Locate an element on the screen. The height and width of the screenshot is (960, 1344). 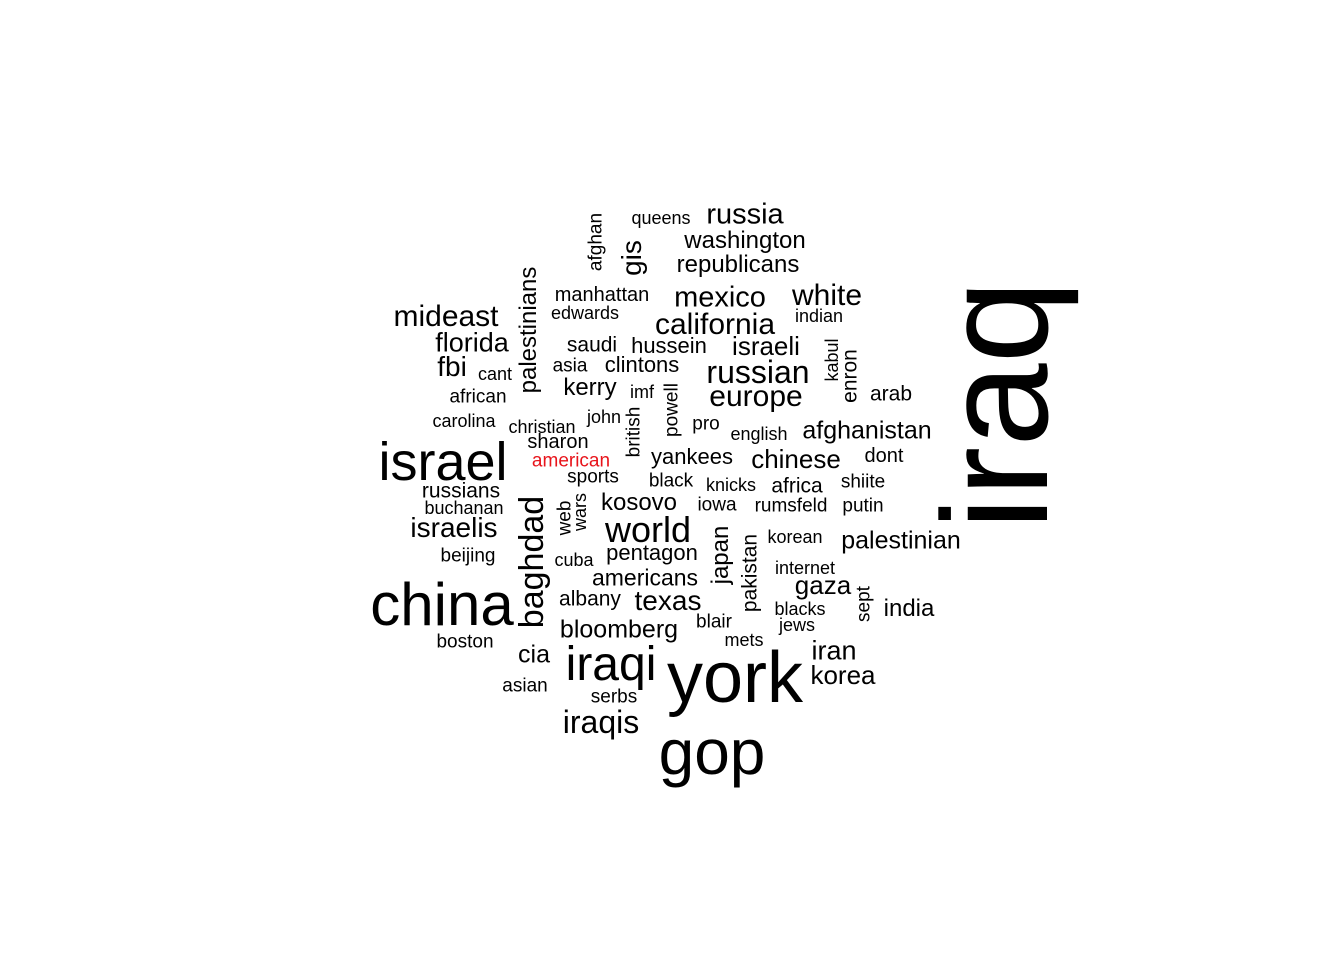
word-iraqis: iraqis is located at coordinates (601, 722).